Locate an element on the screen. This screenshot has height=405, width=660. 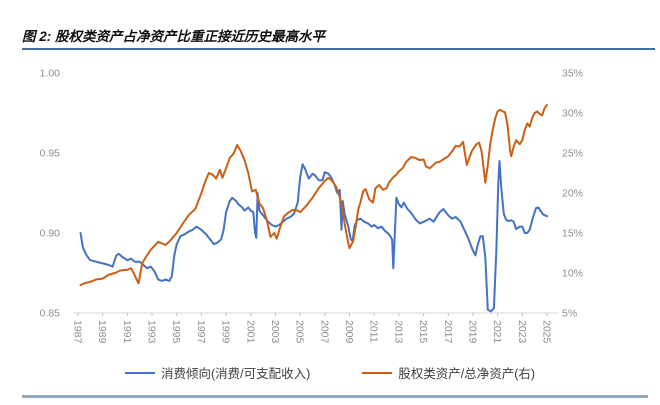
right-axis-label: 5% is located at coordinates (569, 314).